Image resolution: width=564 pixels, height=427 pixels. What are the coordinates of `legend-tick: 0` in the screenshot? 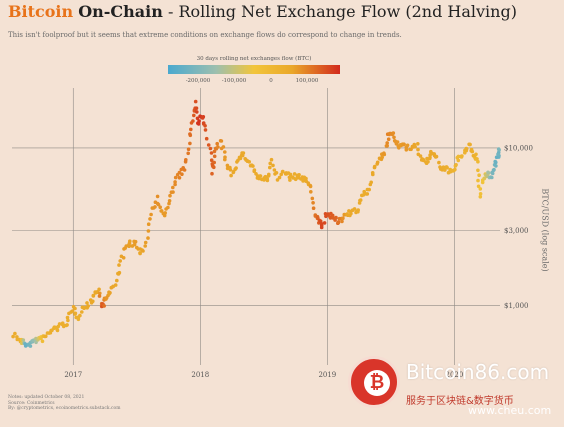 It's located at (271, 81).